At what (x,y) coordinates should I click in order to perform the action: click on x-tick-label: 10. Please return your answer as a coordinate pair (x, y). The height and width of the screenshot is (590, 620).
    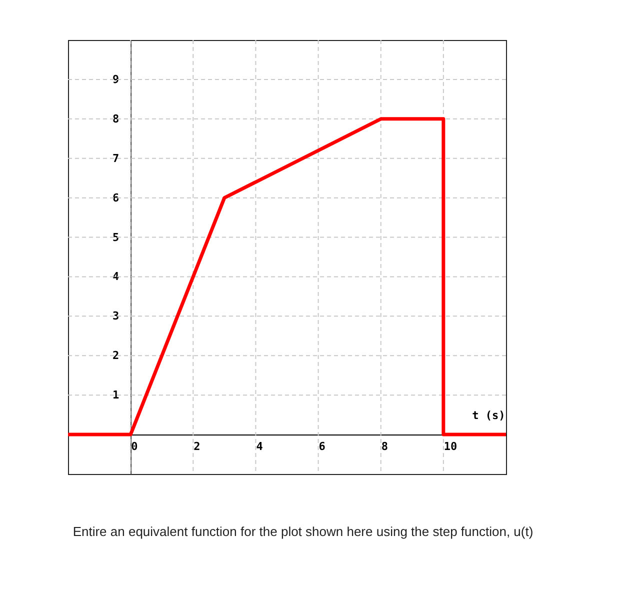
    Looking at the image, I should click on (451, 447).